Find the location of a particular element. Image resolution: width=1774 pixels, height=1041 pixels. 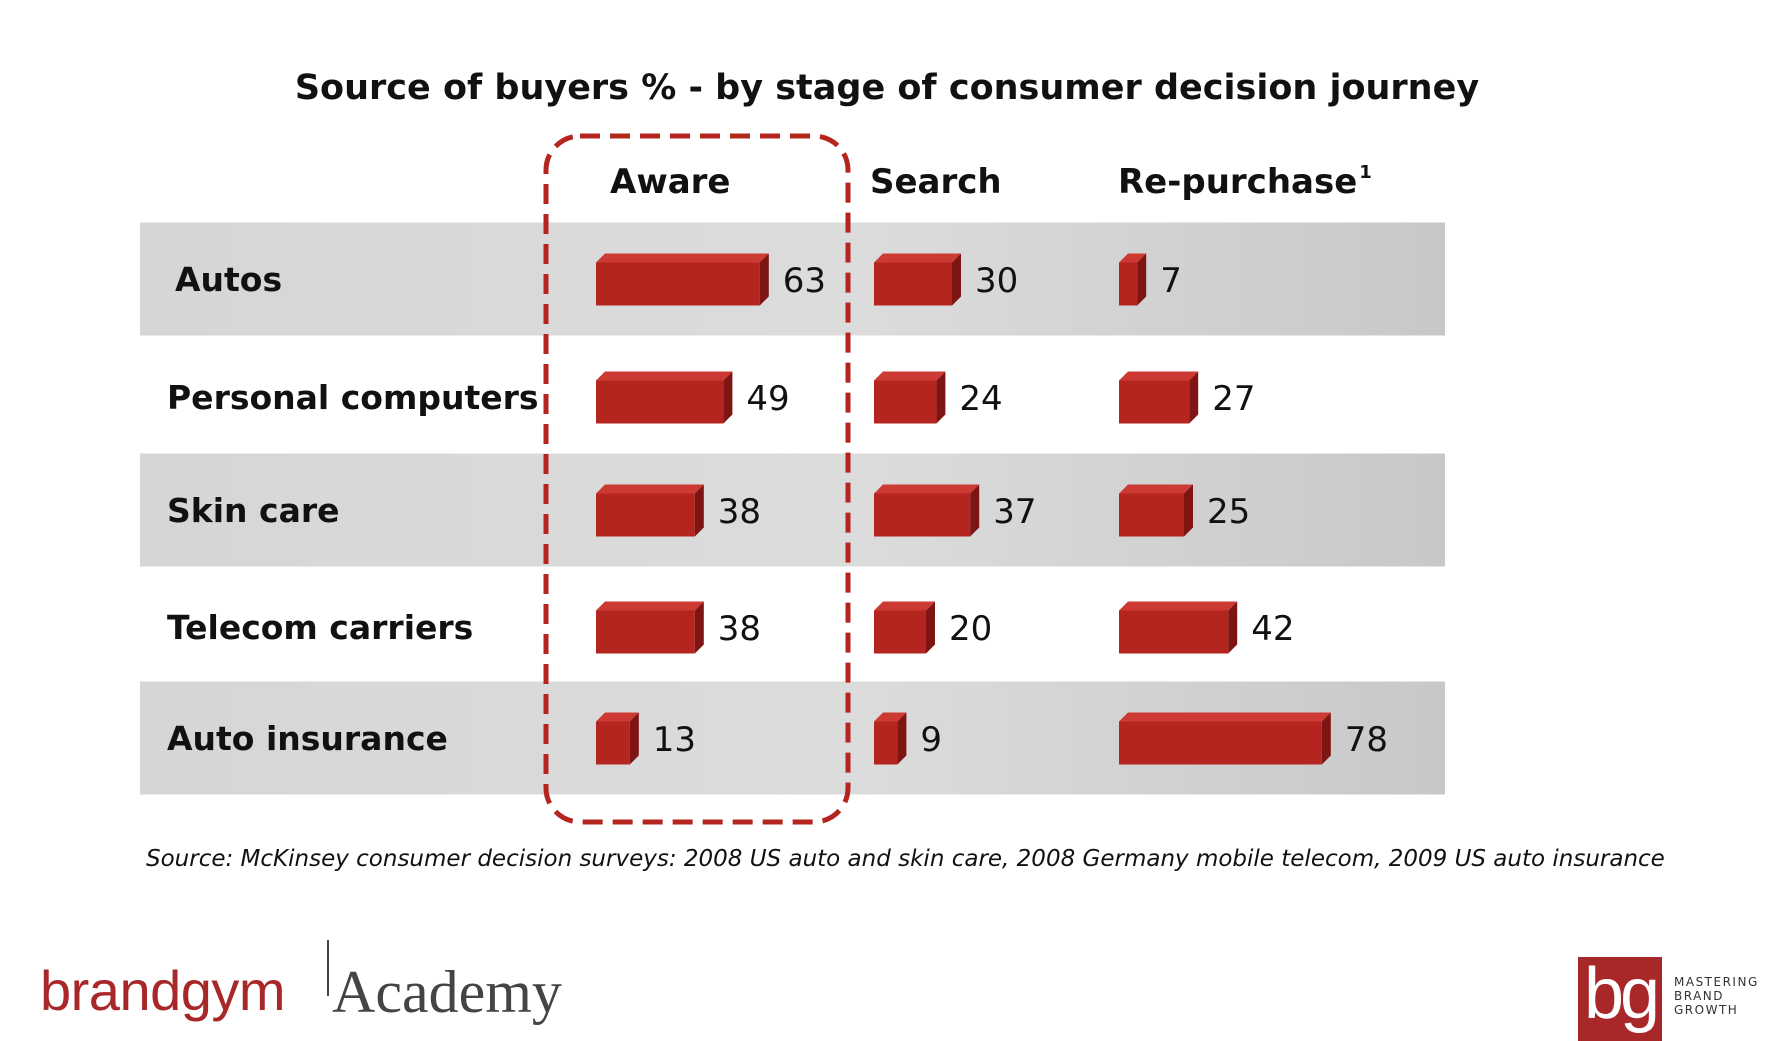

tagline-line-2: BRAND is located at coordinates (1699, 996).